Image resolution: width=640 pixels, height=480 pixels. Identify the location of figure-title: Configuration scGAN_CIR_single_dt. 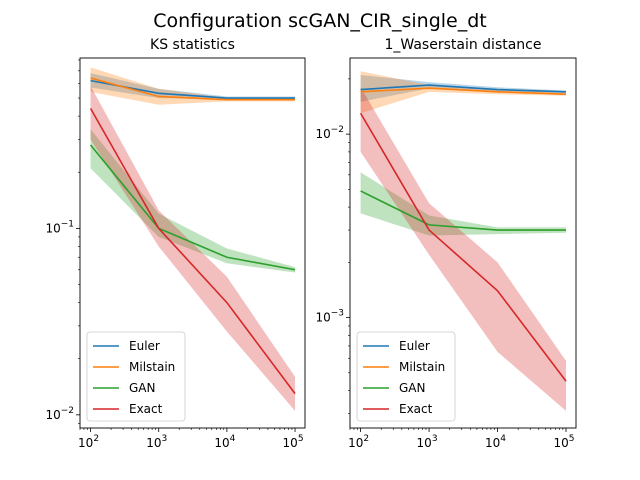
(320, 21).